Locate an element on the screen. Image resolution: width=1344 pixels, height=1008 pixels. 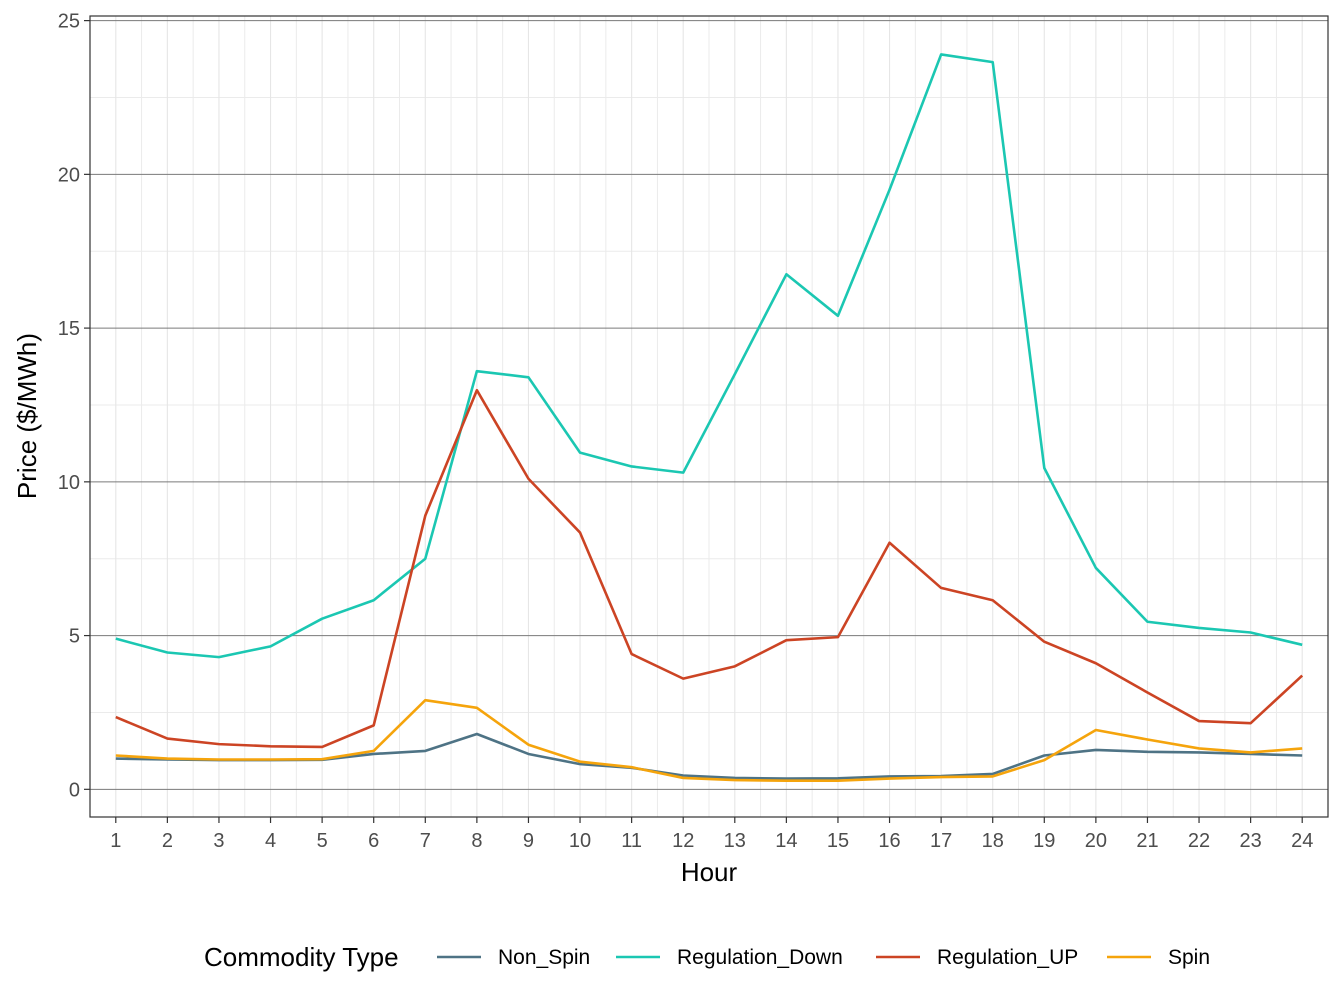
x-tick-label: 20 is located at coordinates (1096, 841).